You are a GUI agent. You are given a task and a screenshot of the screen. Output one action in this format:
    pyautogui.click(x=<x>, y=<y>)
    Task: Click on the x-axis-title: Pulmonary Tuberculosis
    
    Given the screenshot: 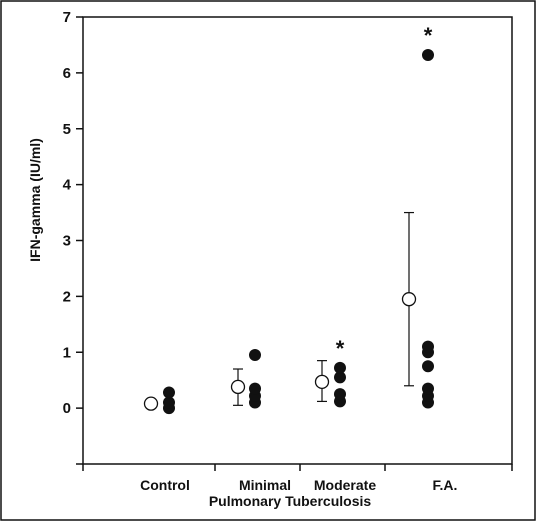 What is the action you would take?
    pyautogui.click(x=290, y=501)
    